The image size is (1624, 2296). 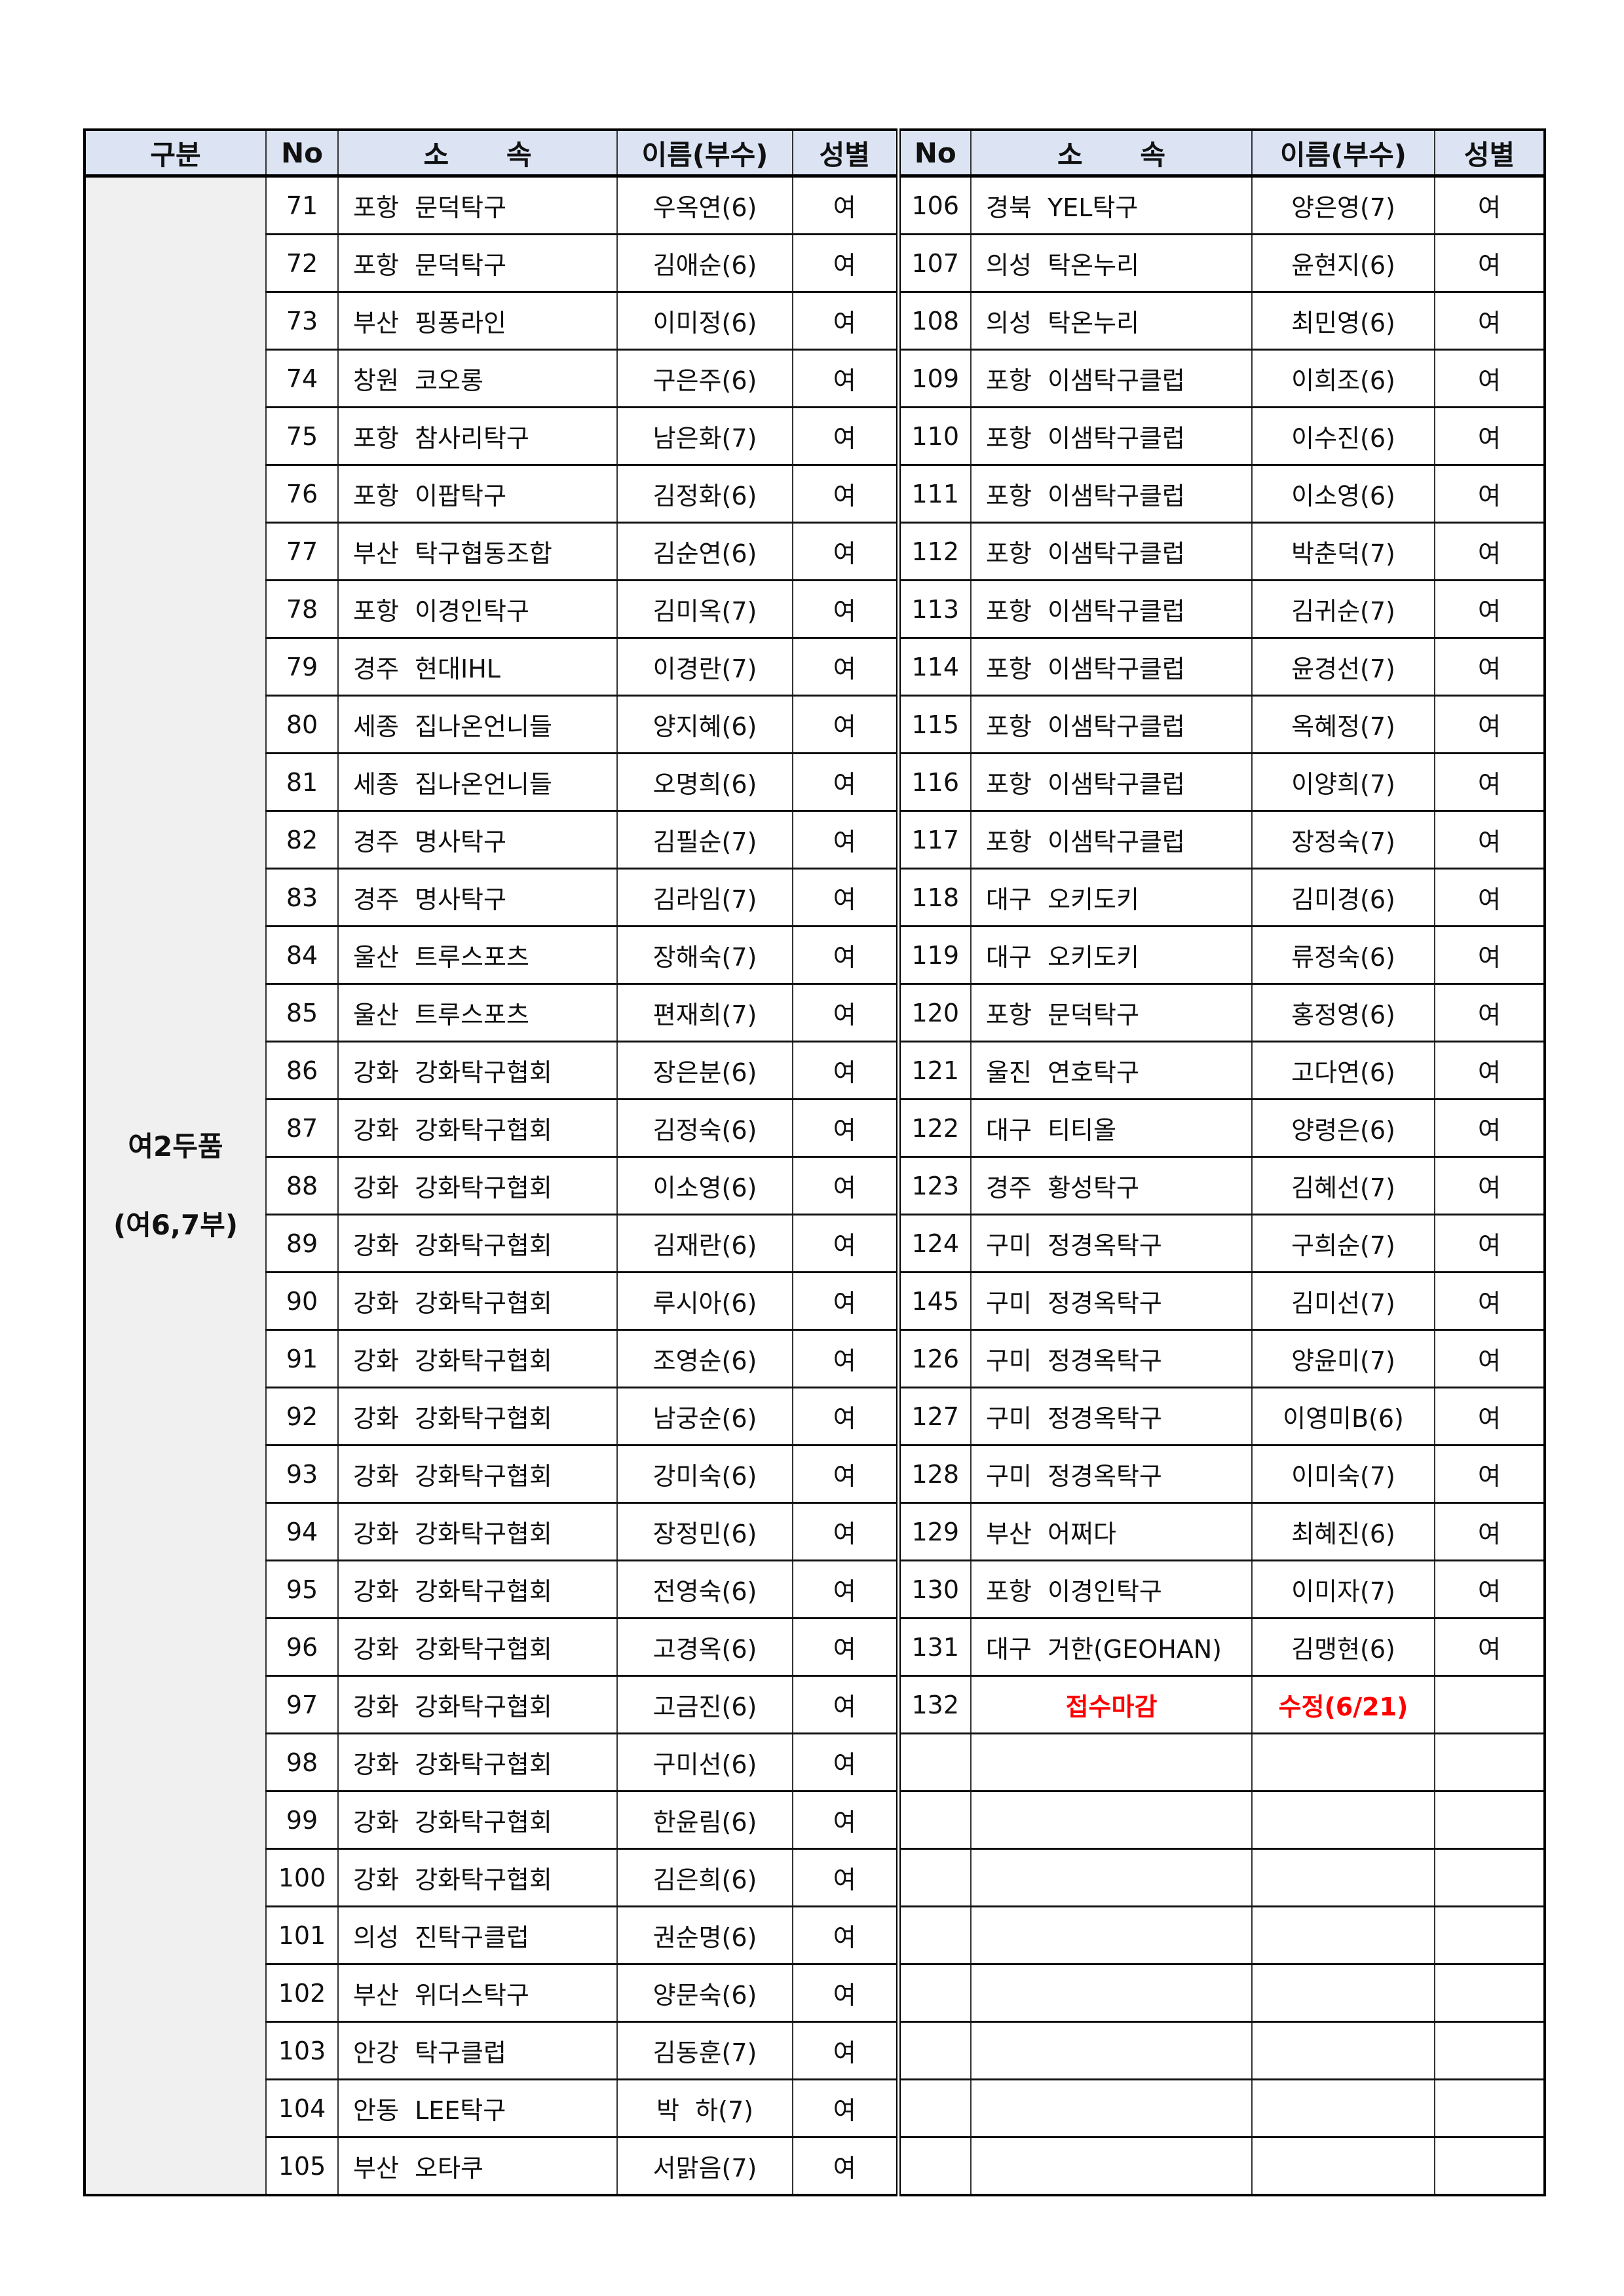 What do you see at coordinates (704, 1589) in the screenshot?
I see `entry-name: 전영숙(6)` at bounding box center [704, 1589].